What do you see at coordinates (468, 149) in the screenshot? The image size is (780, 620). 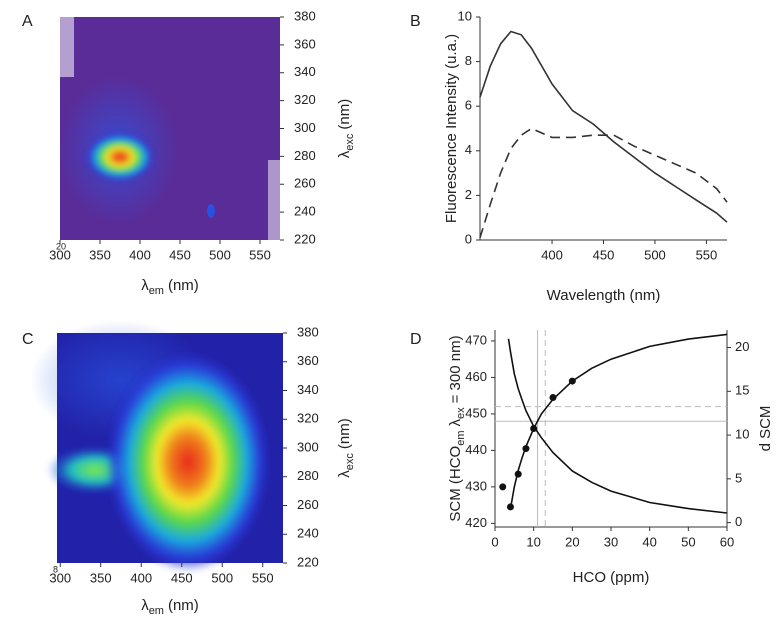 I see `y-tick-label: 4` at bounding box center [468, 149].